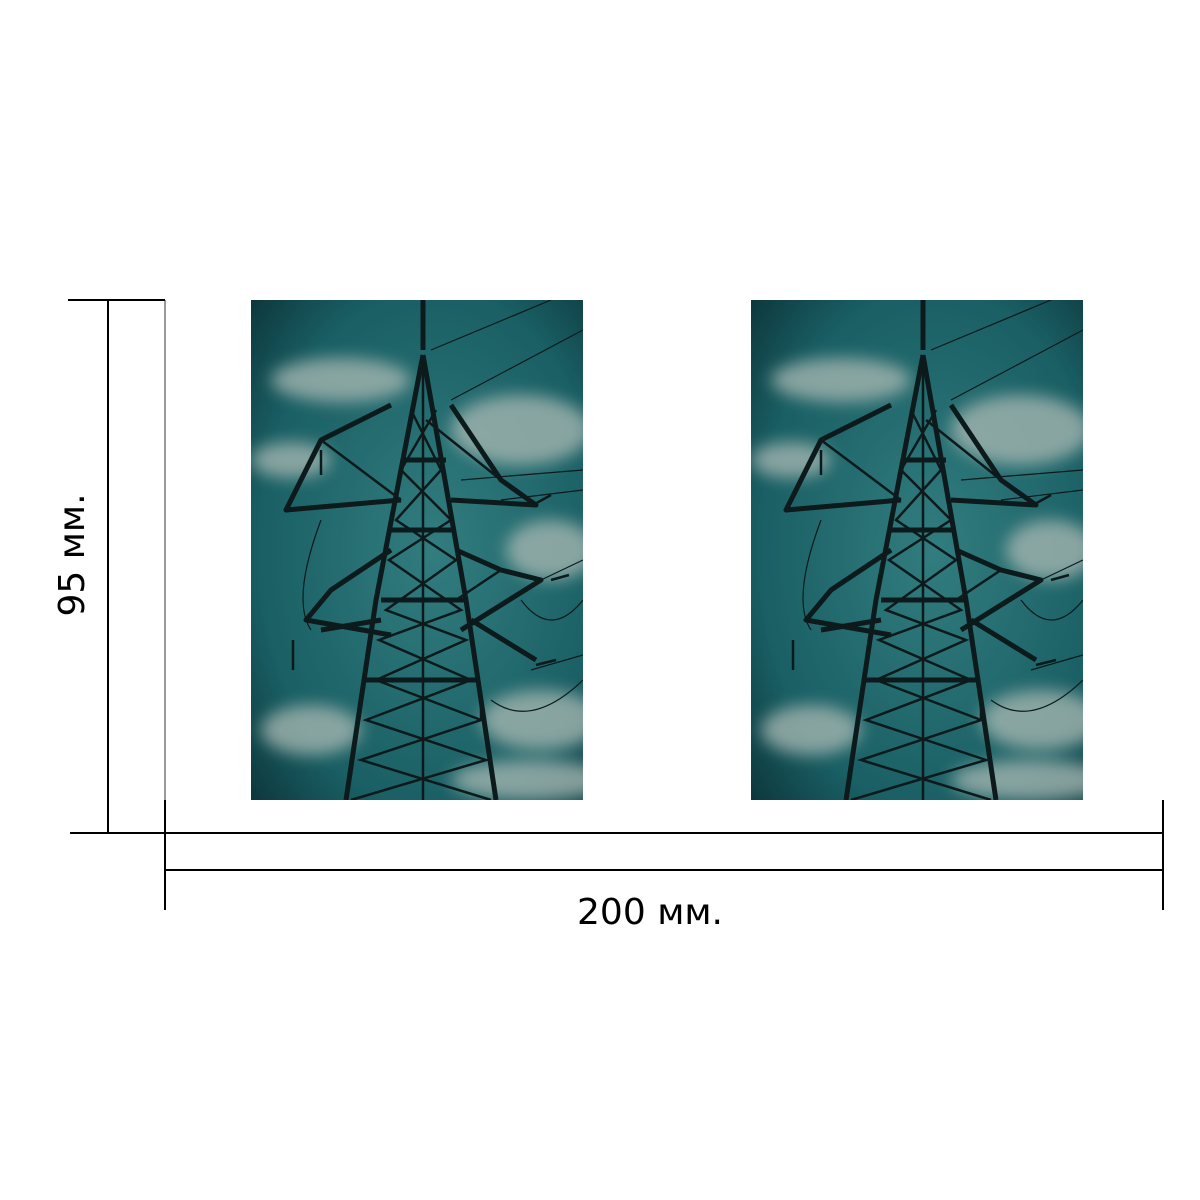 This screenshot has width=1200, height=1200. I want to click on width-label: 200 мм., so click(650, 912).